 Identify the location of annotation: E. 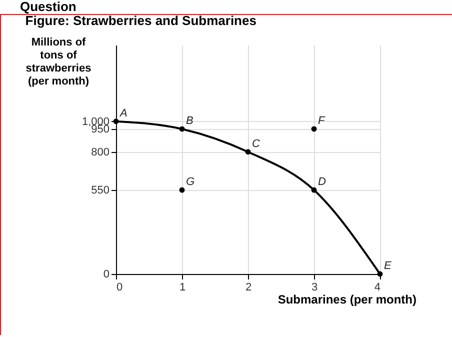
(388, 266).